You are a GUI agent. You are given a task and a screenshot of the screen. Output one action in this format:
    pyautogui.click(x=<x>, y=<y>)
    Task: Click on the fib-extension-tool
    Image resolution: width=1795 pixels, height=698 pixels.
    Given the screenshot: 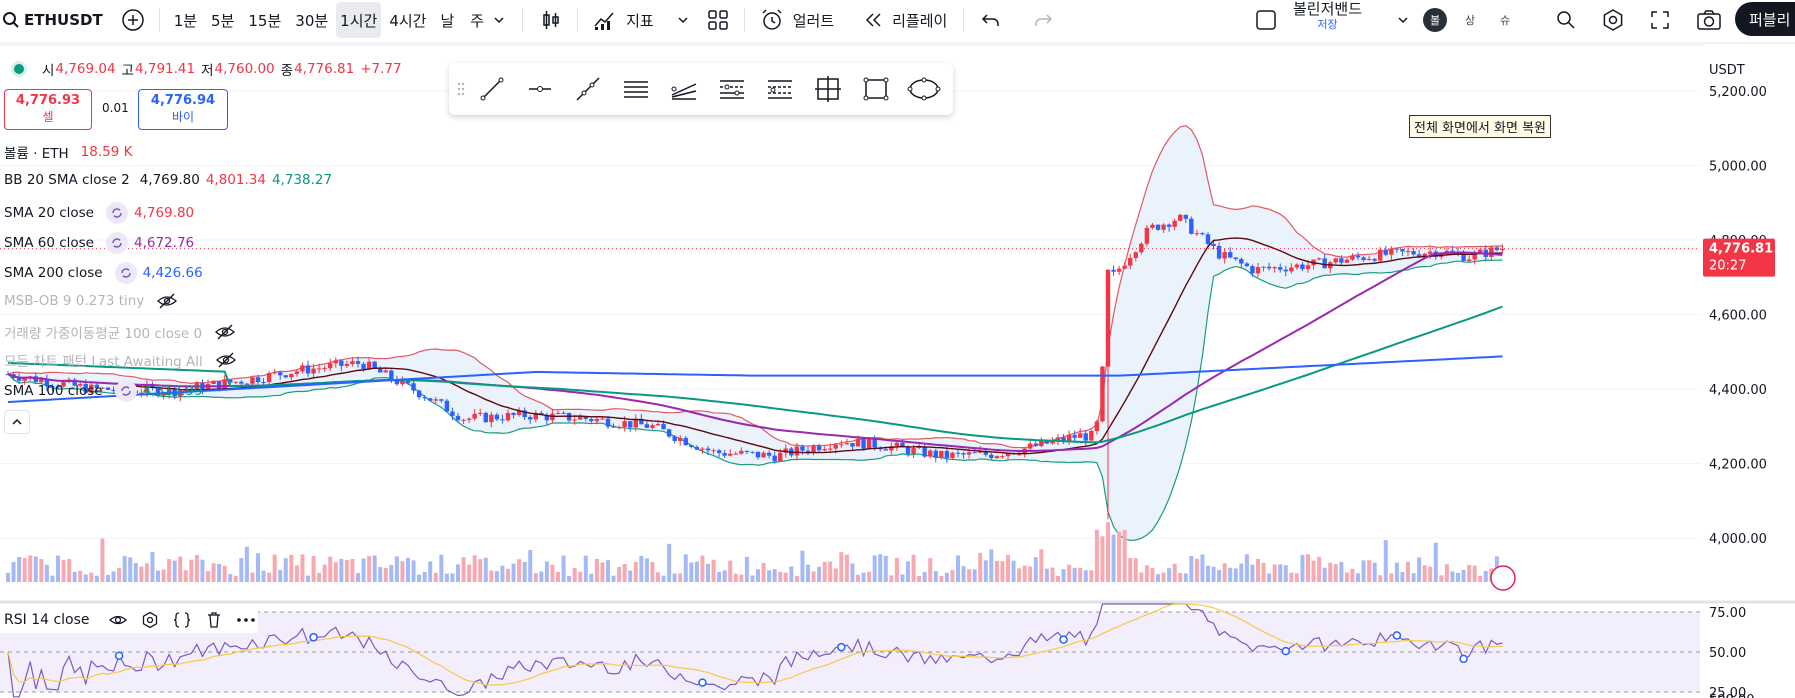 What is the action you would take?
    pyautogui.click(x=780, y=89)
    